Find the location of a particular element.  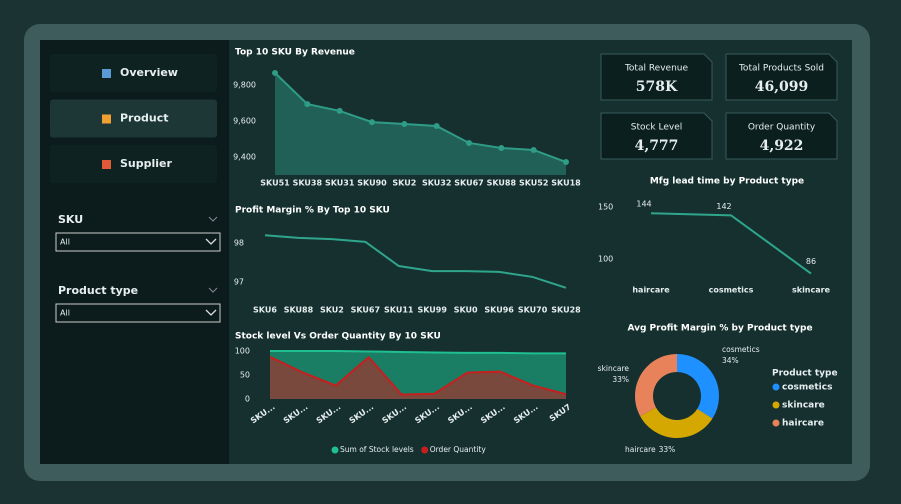

slice-label: skincare is located at coordinates (614, 368).